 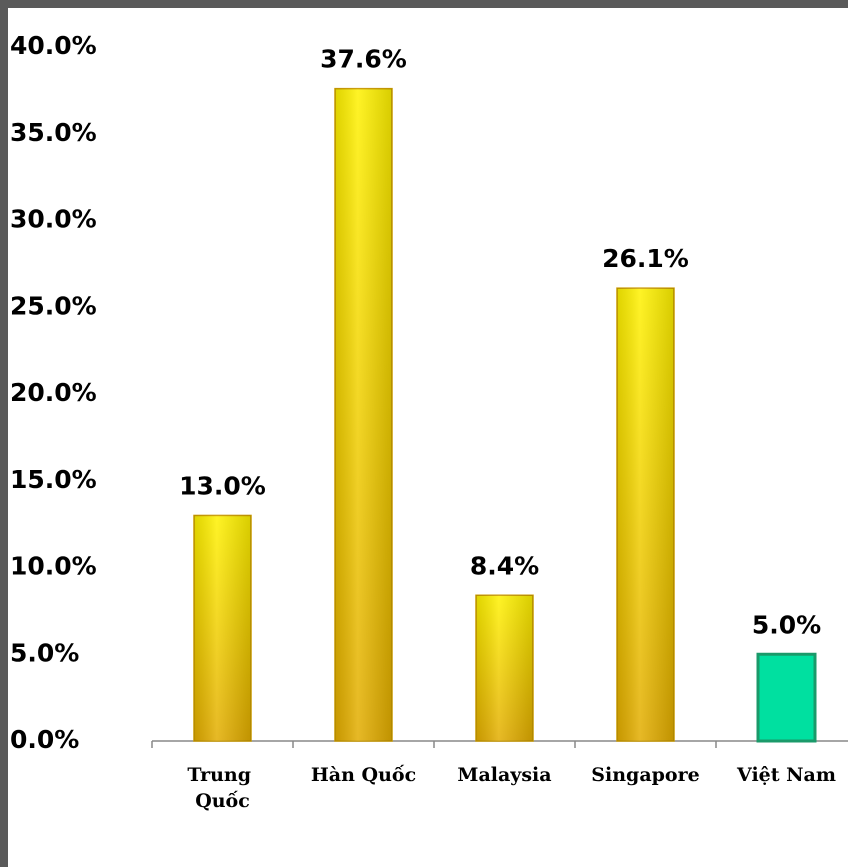 What do you see at coordinates (222, 788) in the screenshot?
I see `x-tick-label: Trung Quốc` at bounding box center [222, 788].